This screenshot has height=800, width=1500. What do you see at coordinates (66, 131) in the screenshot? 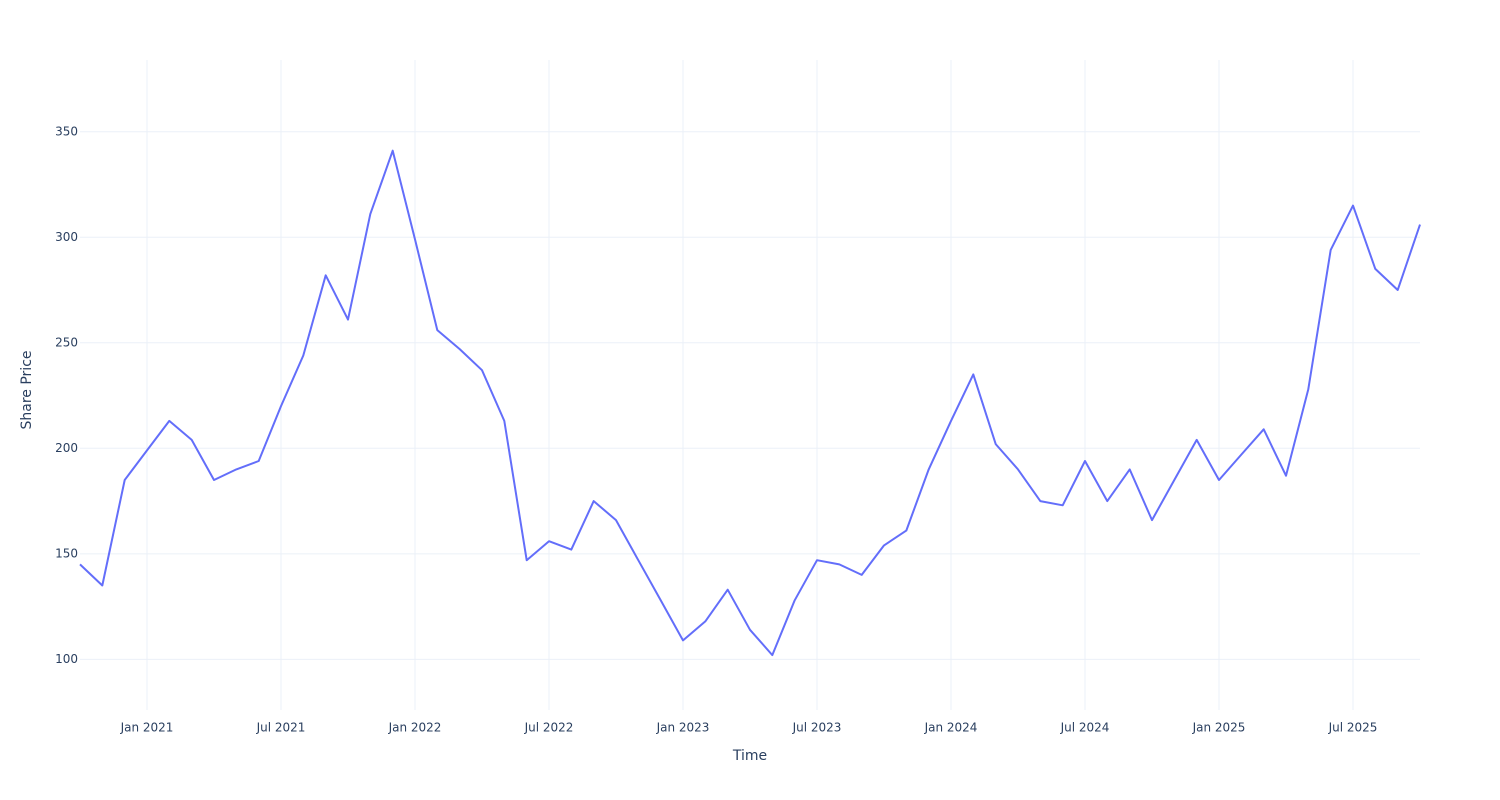
I see `y-tick-label: 350` at bounding box center [66, 131].